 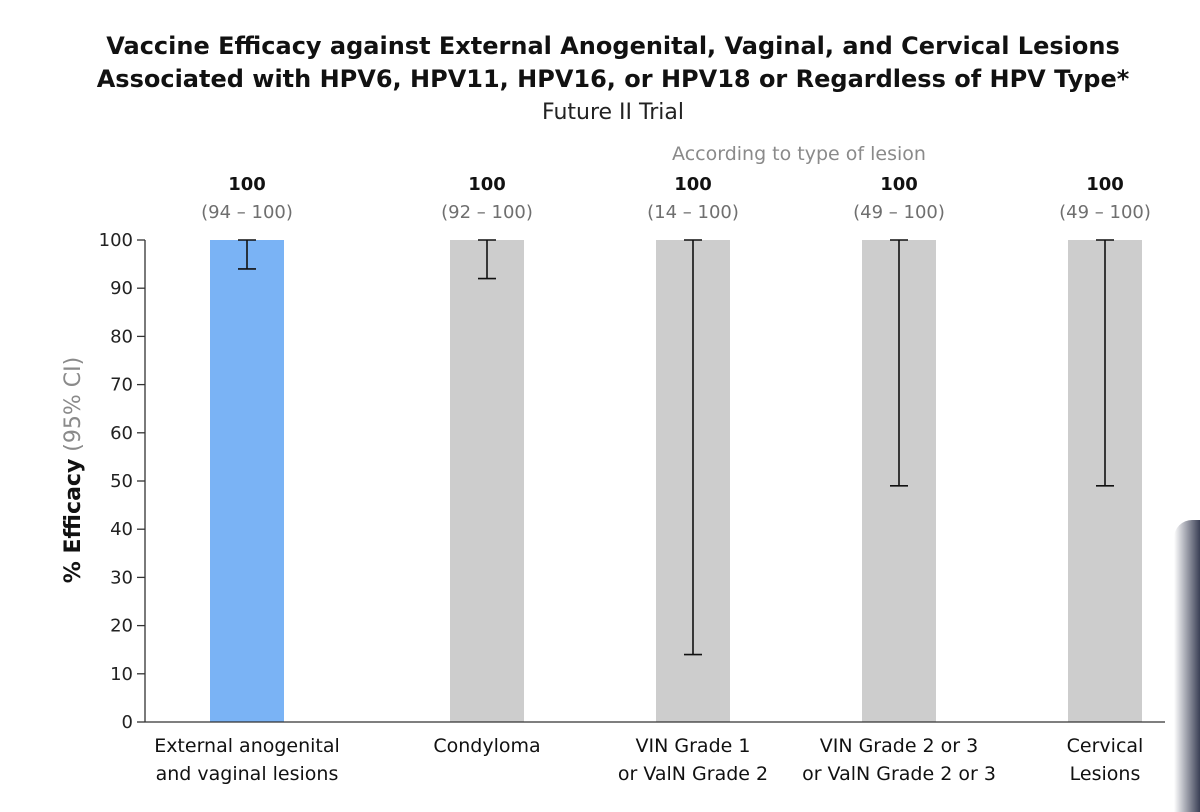 I want to click on lesion-type-group-label: According to type of lesion, so click(x=799, y=154).